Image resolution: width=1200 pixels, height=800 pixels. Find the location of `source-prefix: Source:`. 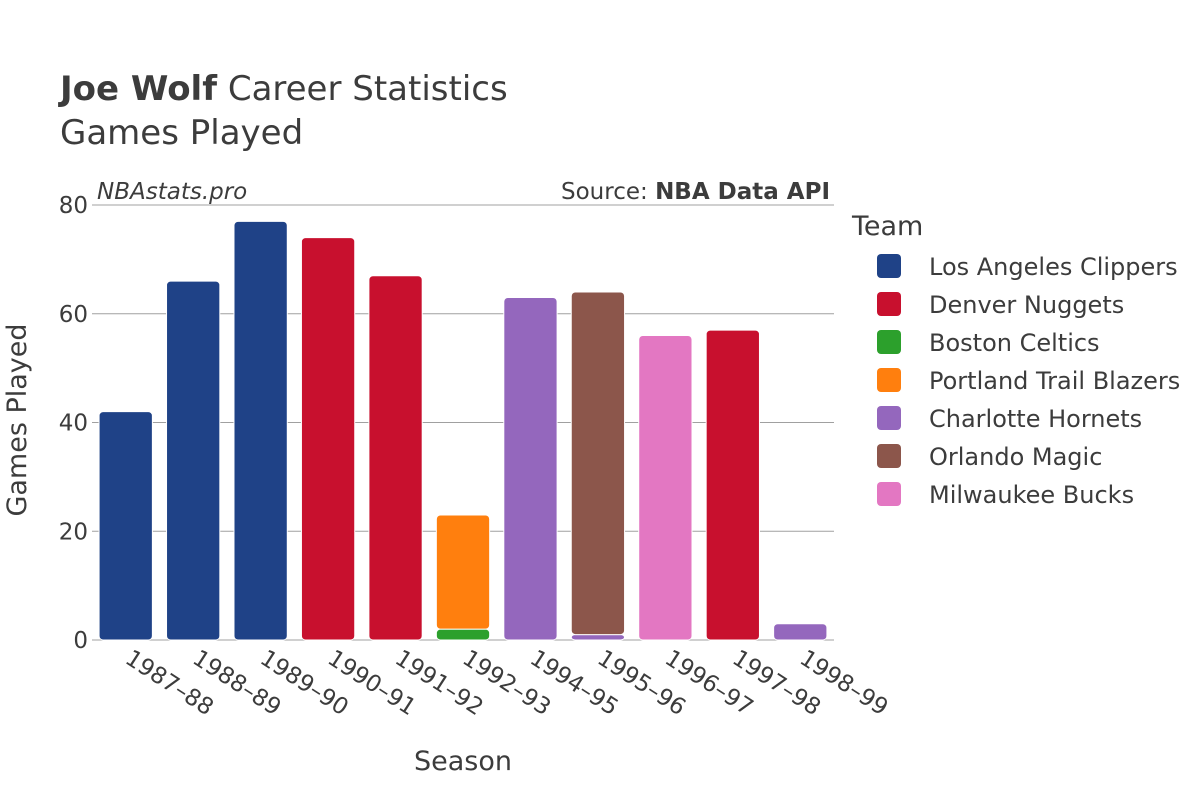

source-prefix: Source: is located at coordinates (608, 192).